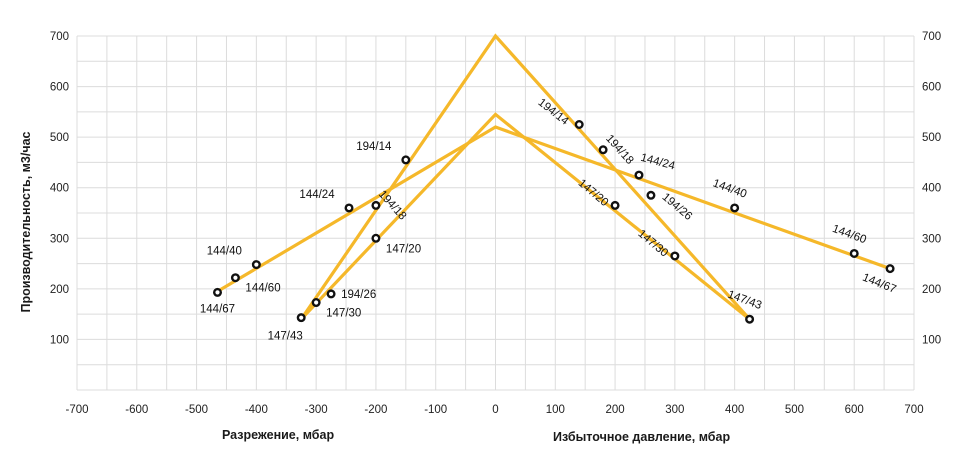  What do you see at coordinates (931, 239) in the screenshot?
I see `y-tick-label-right: 300` at bounding box center [931, 239].